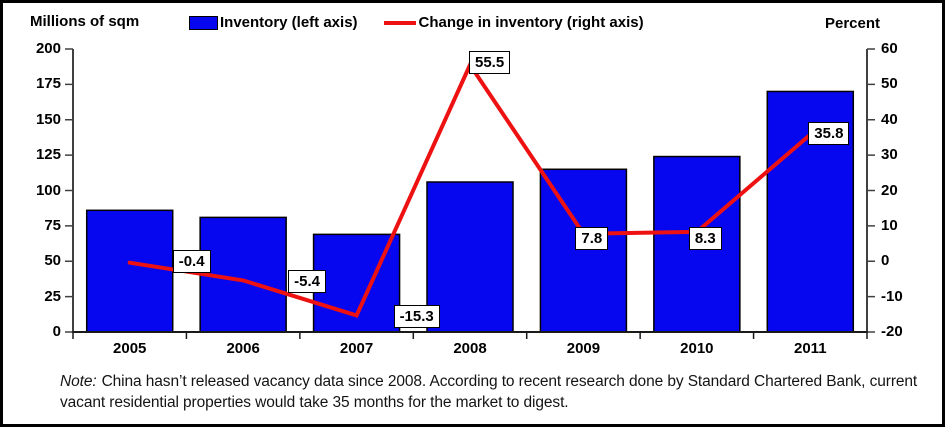 This screenshot has height=427, width=945. I want to click on legend-label-change: Change in inventory (right axis), so click(531, 22).